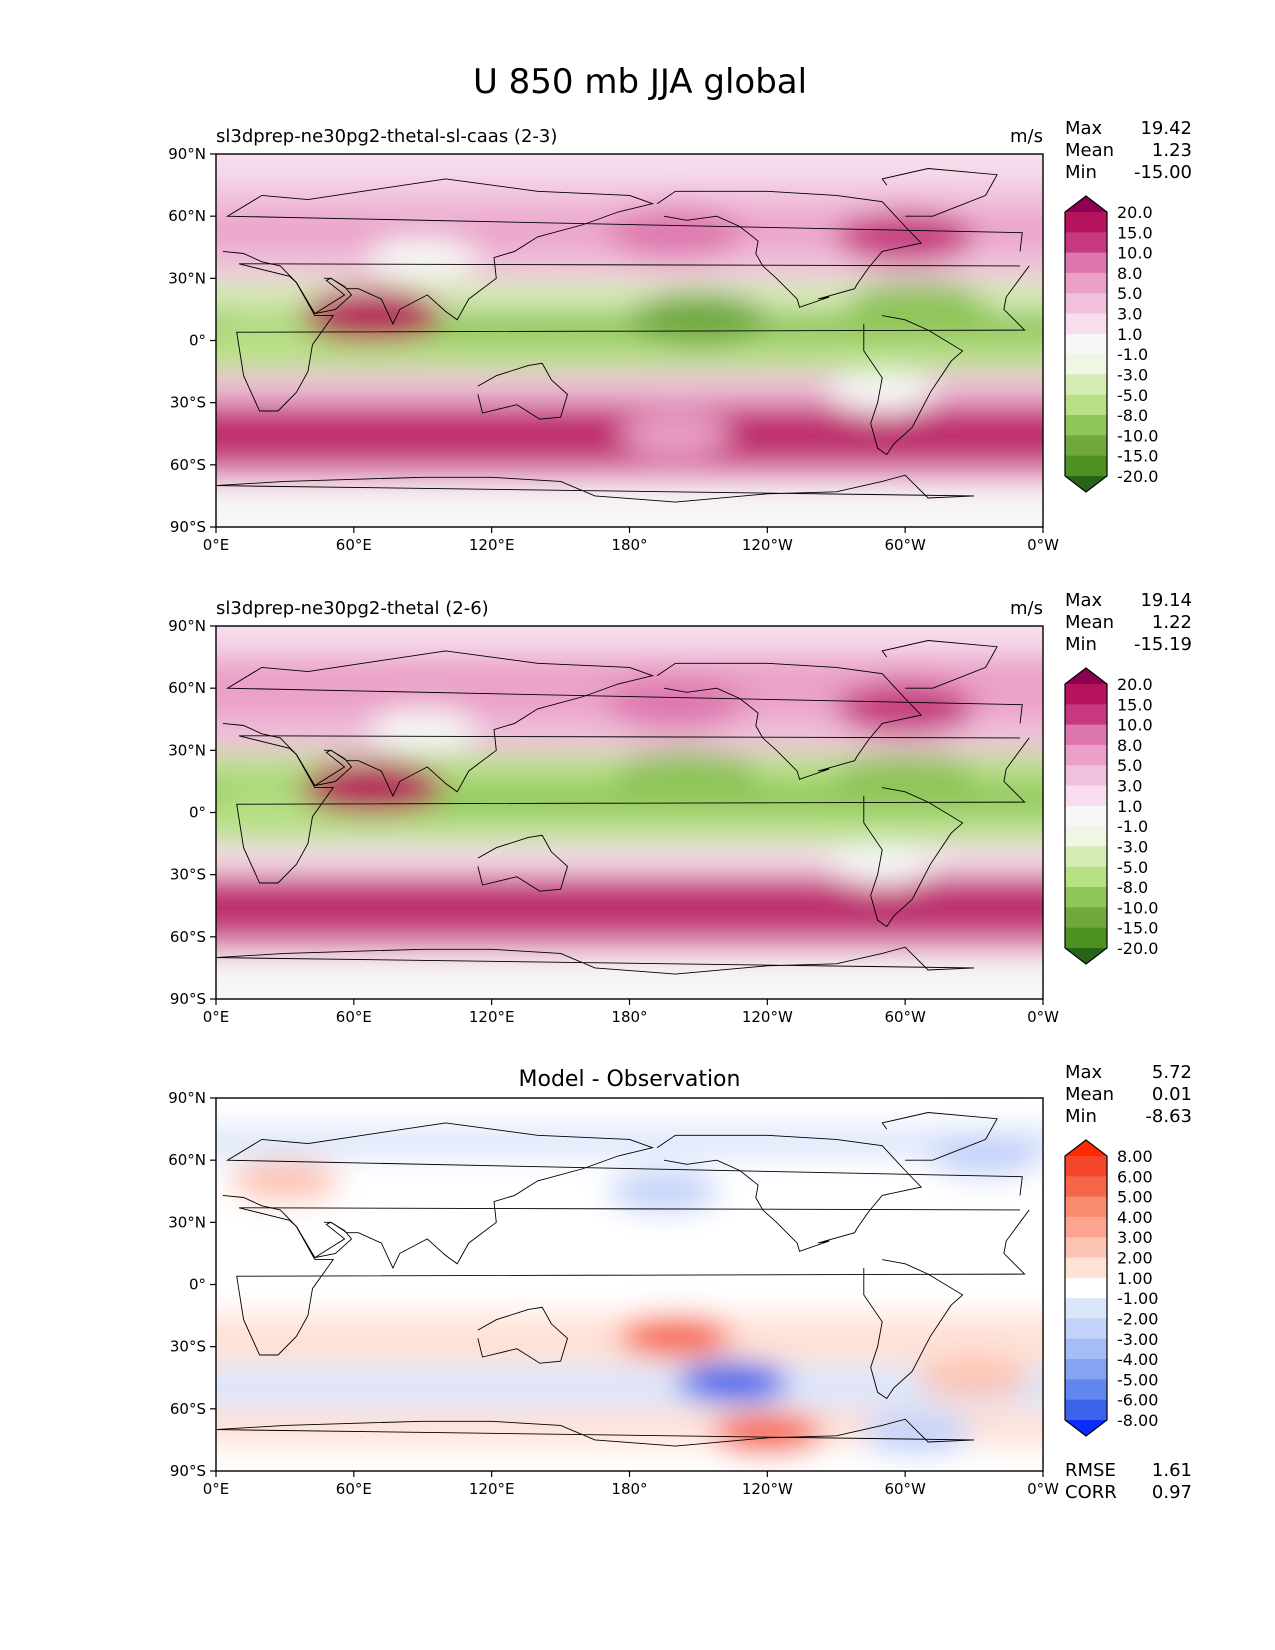  Describe the element at coordinates (1137, 1379) in the screenshot. I see `colorbar-tick-label: -5.00` at that location.